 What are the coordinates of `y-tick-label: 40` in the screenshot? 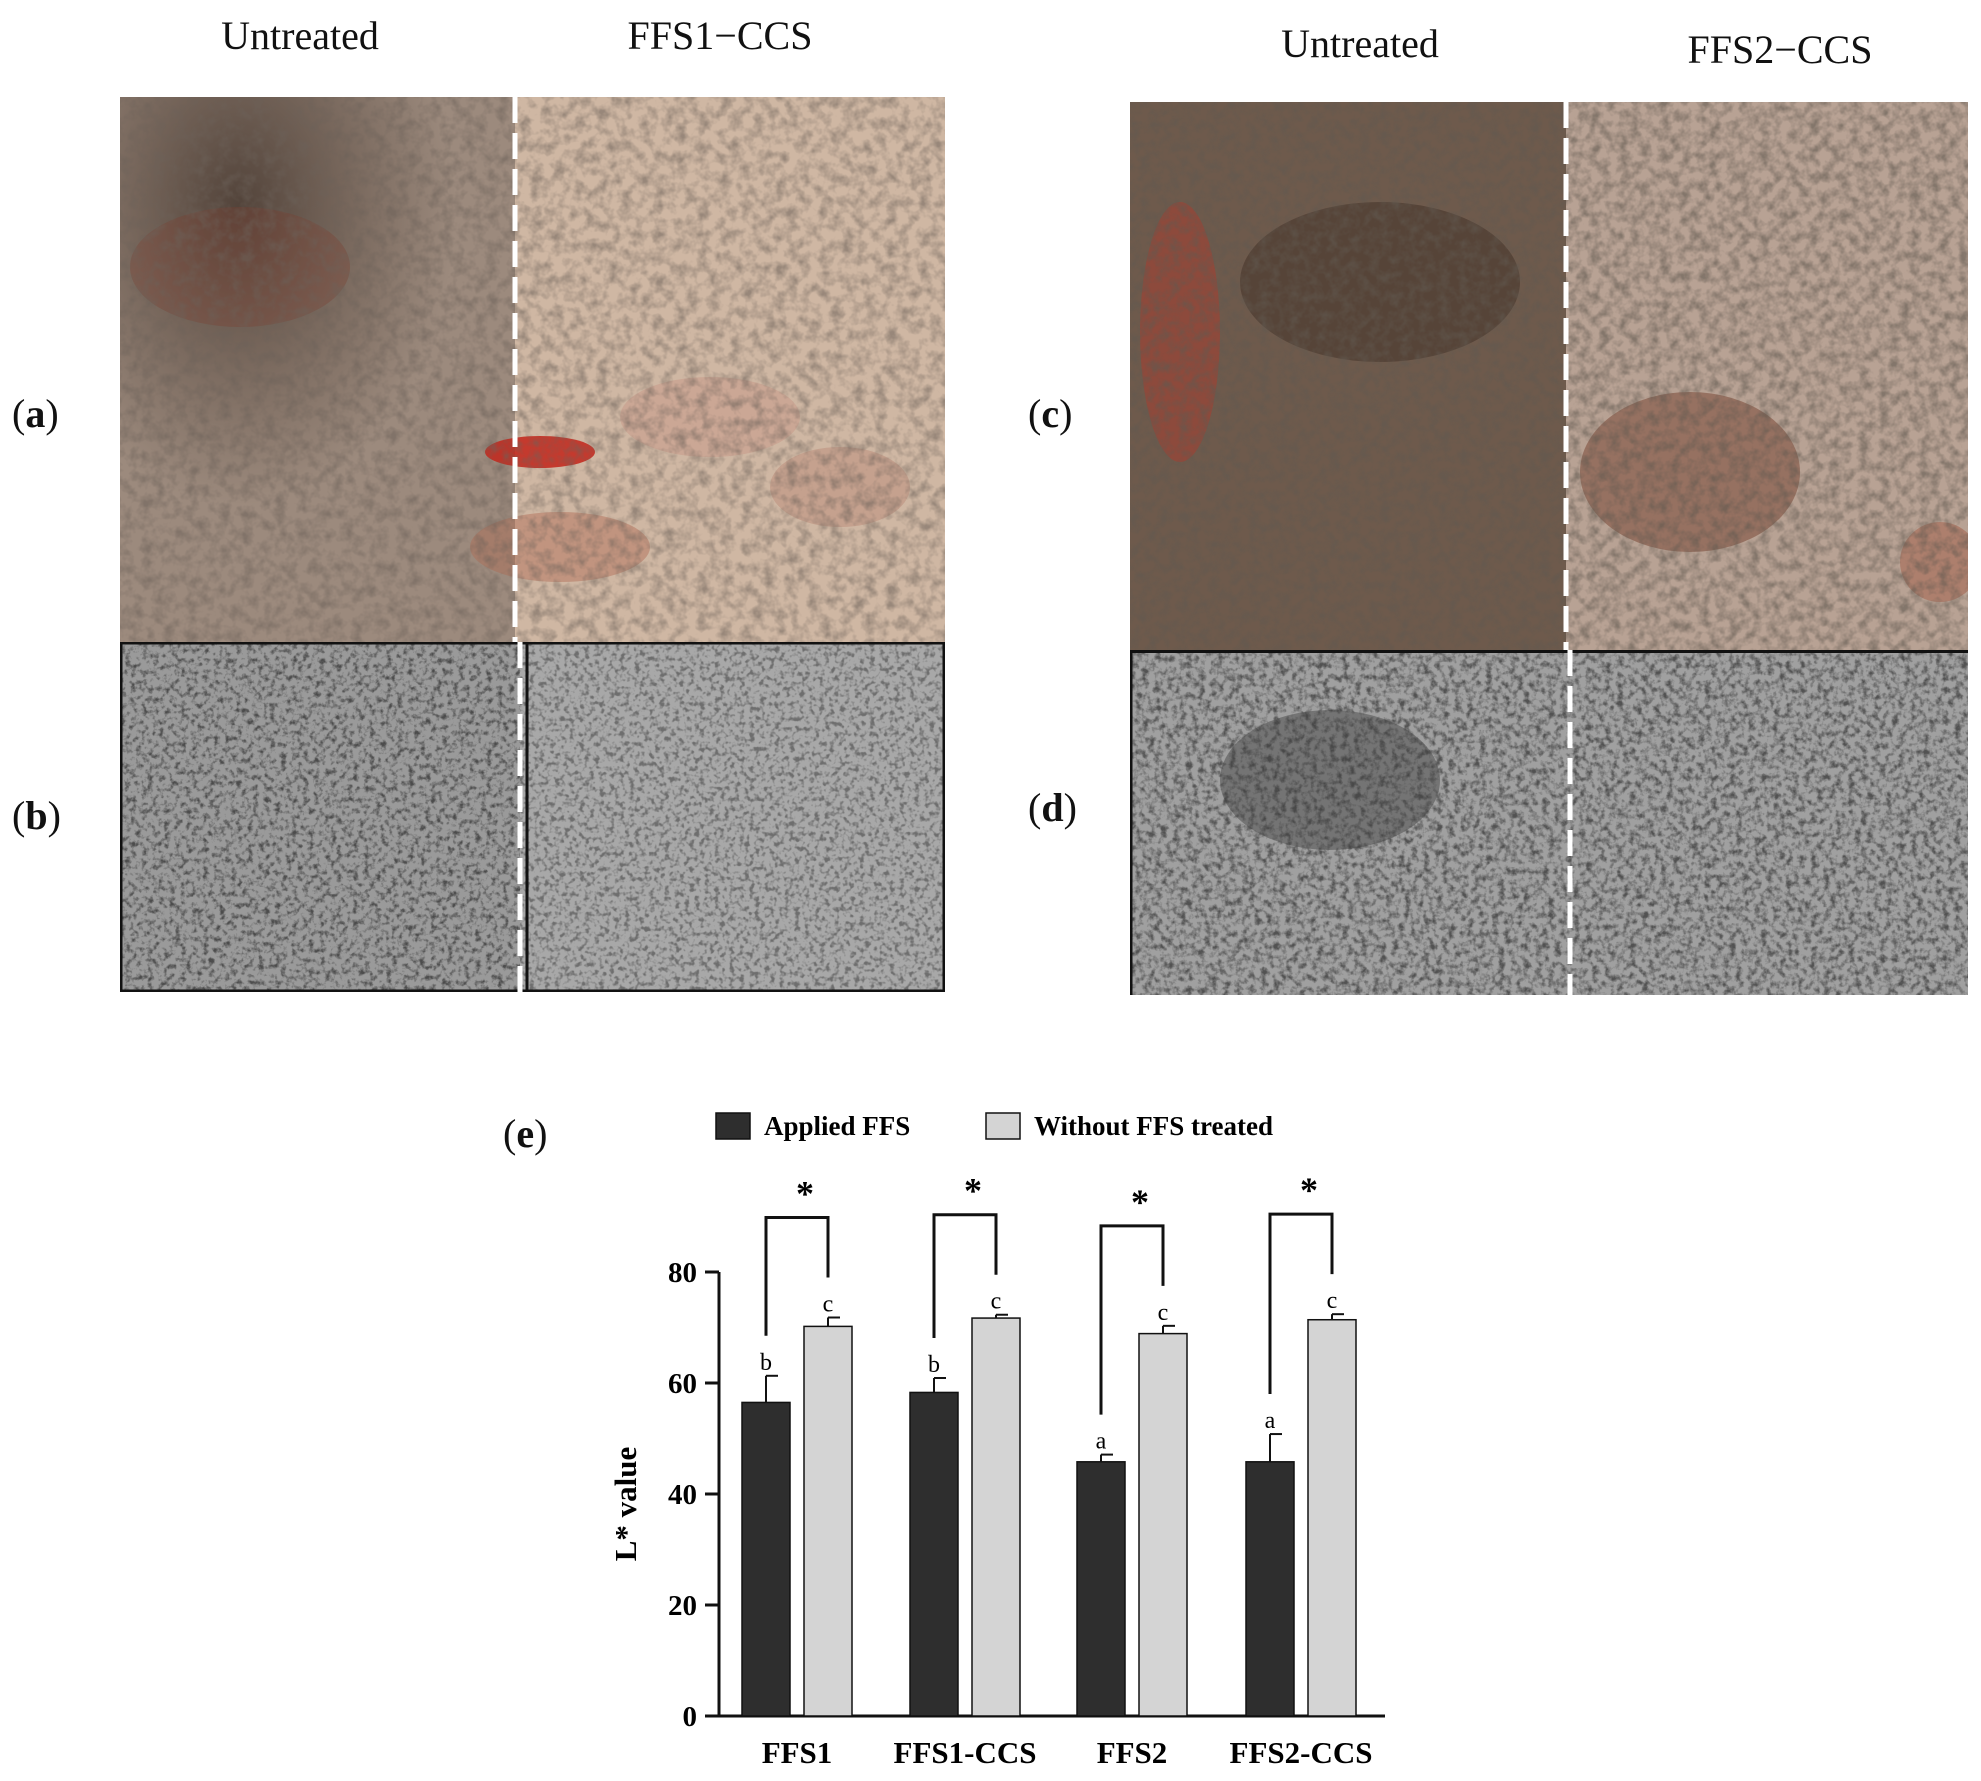 It's located at (682, 1495).